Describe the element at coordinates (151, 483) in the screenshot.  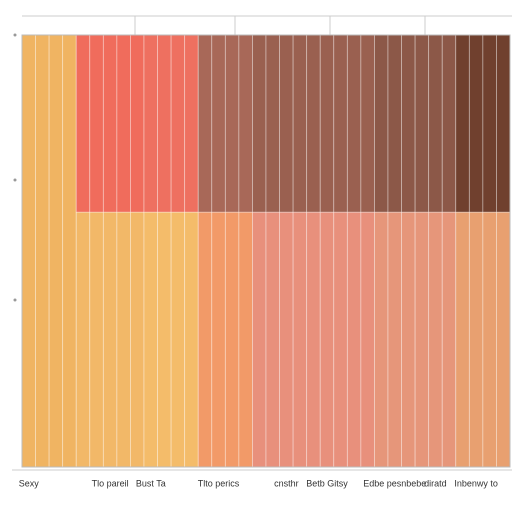
I see `x-tick-label: Bust Ta` at that location.